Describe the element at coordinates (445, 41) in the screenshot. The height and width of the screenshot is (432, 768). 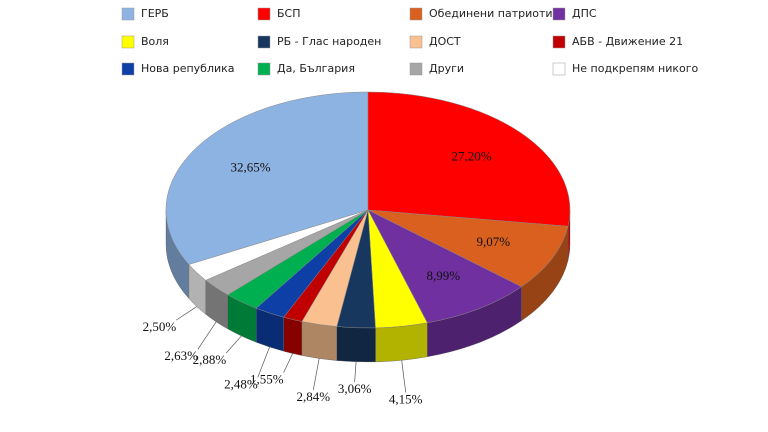
I see `legend-label: ДОСТ` at that location.